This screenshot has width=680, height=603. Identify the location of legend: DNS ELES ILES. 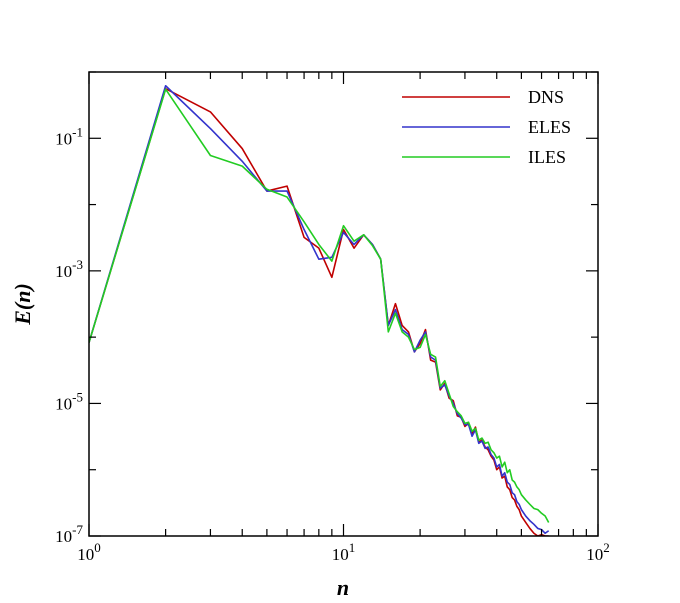
(486, 127).